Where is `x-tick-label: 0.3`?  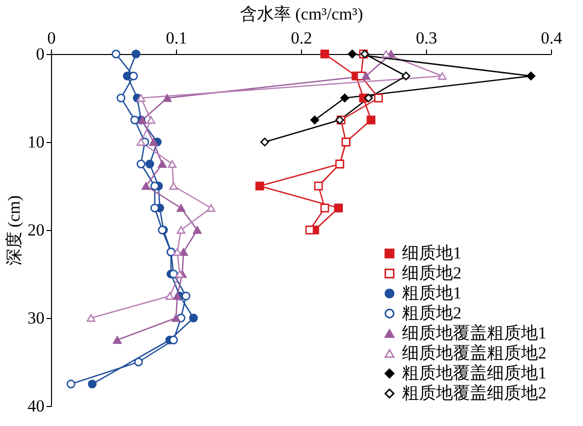 x-tick-label: 0.3 is located at coordinates (427, 38).